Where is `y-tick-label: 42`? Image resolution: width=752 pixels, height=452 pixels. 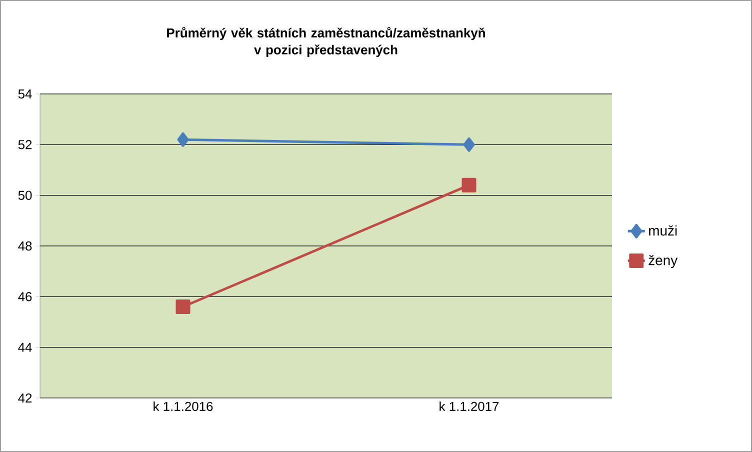 y-tick-label: 42 is located at coordinates (25, 398).